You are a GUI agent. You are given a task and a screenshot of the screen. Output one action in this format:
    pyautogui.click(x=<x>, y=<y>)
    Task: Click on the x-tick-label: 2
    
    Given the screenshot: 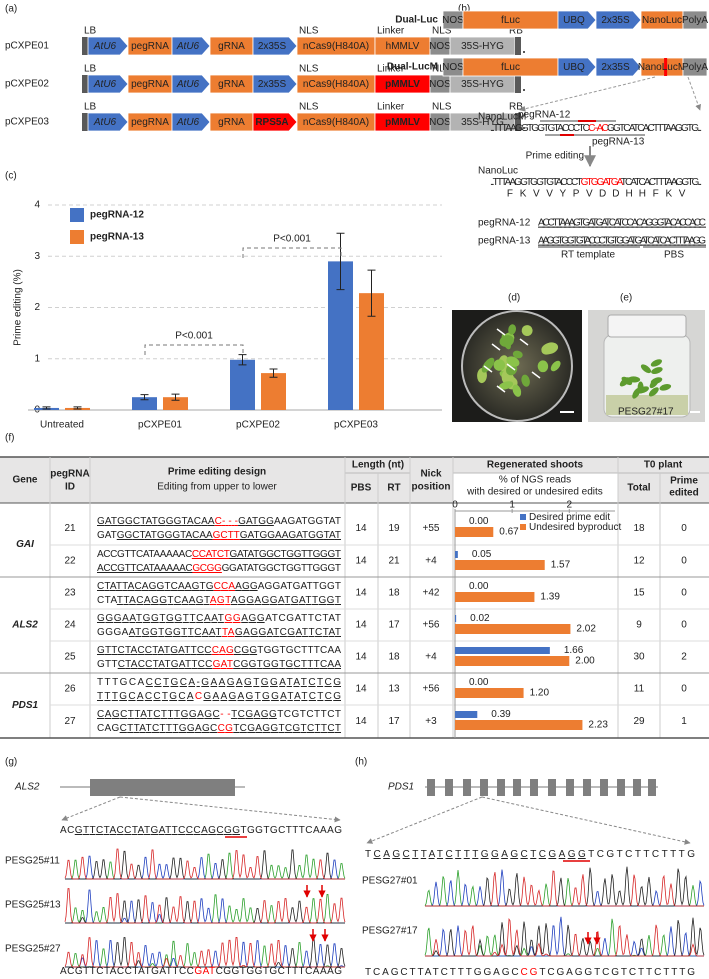 What is the action you would take?
    pyautogui.click(x=570, y=505)
    